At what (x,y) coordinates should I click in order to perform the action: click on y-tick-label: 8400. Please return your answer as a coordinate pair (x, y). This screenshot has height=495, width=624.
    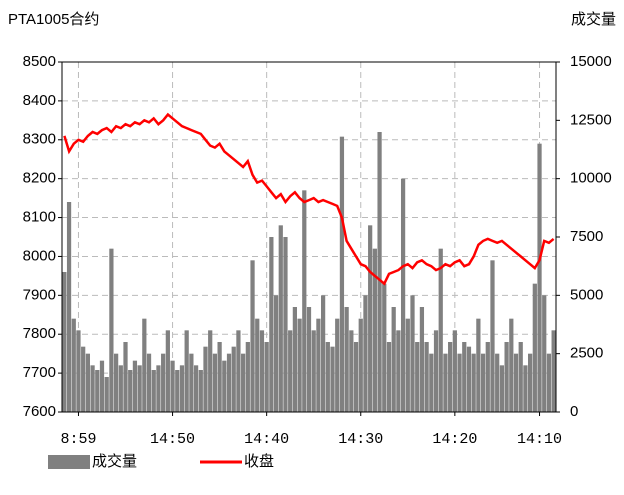
    Looking at the image, I should click on (39, 100).